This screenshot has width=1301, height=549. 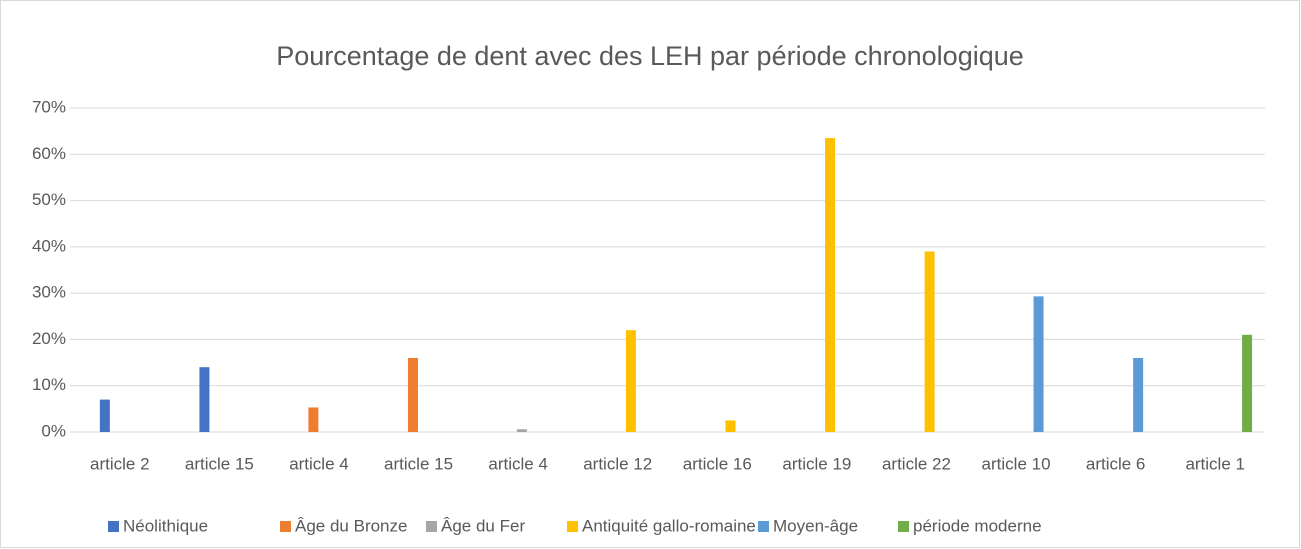 I want to click on y-tick-label: 50%, so click(x=49, y=199).